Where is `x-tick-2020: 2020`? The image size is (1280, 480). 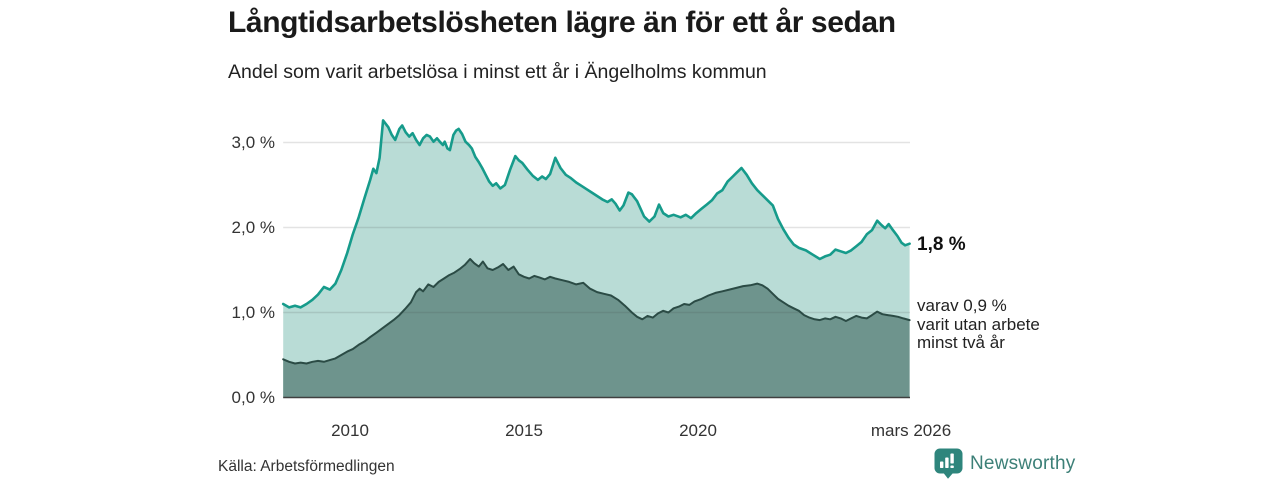 x-tick-2020: 2020 is located at coordinates (698, 430).